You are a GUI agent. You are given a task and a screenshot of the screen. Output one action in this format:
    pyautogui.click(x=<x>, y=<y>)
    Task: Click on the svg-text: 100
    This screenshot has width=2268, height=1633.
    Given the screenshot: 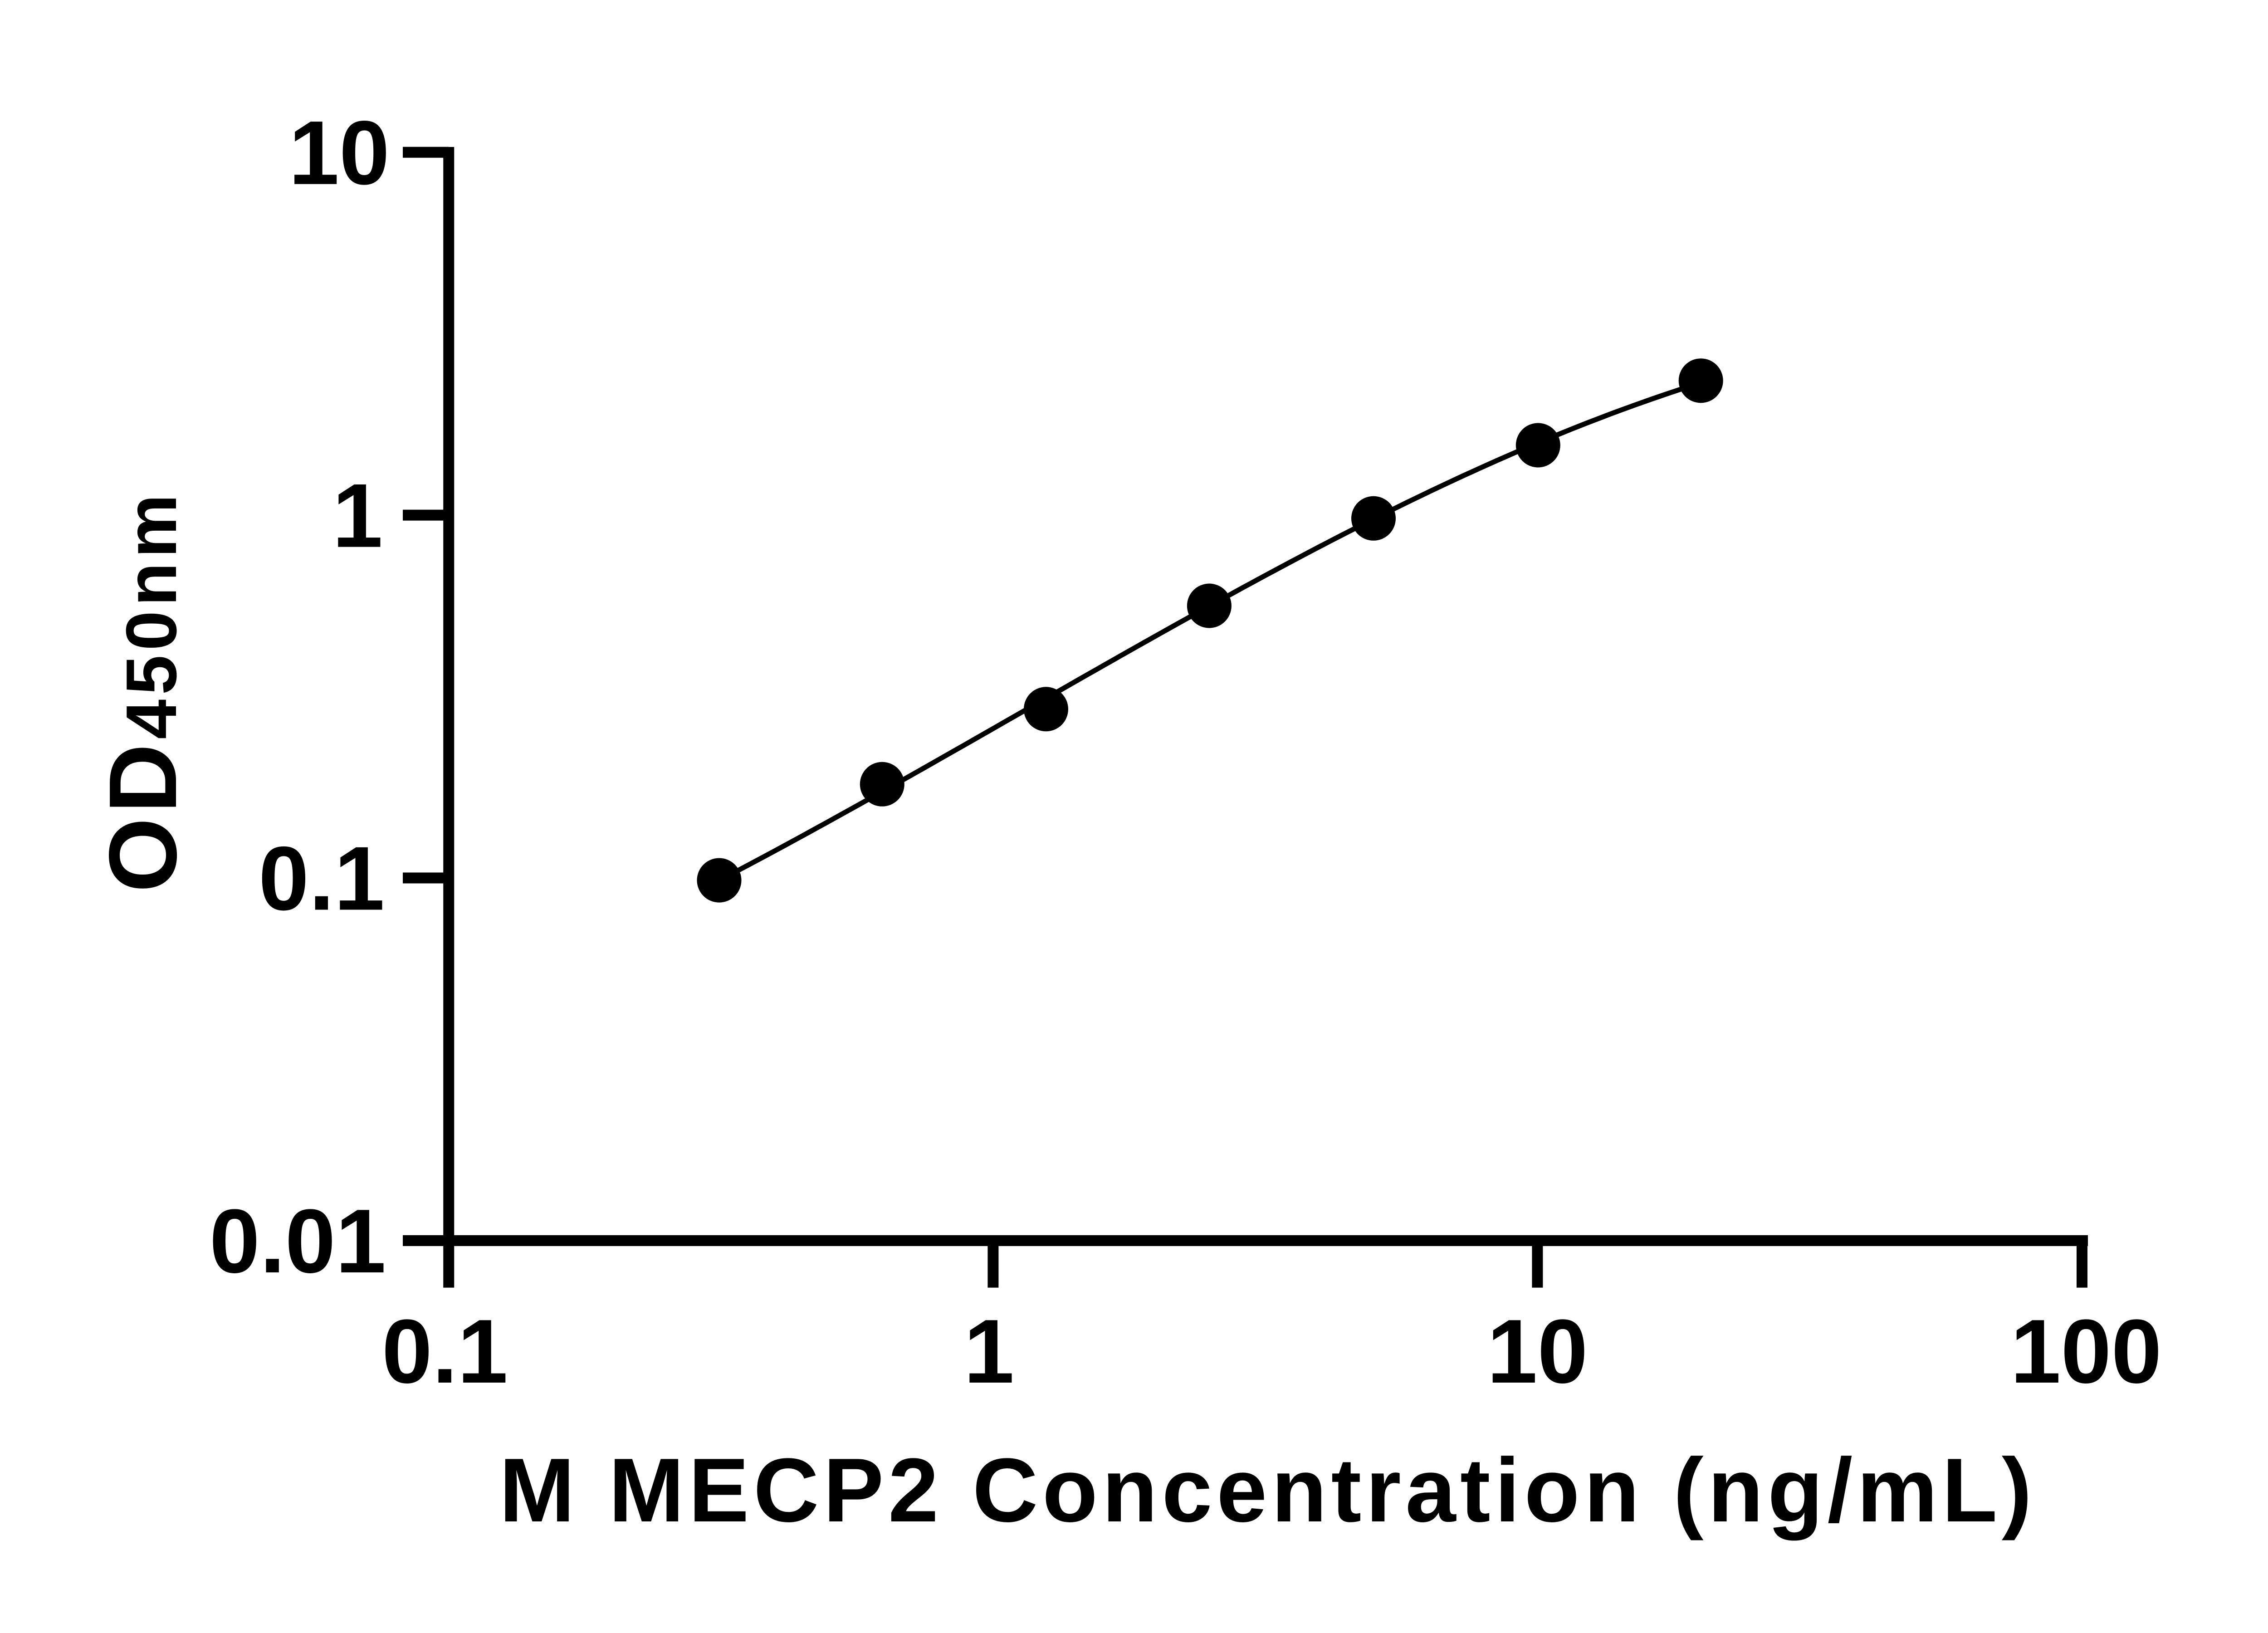 What is the action you would take?
    pyautogui.click(x=2086, y=1351)
    